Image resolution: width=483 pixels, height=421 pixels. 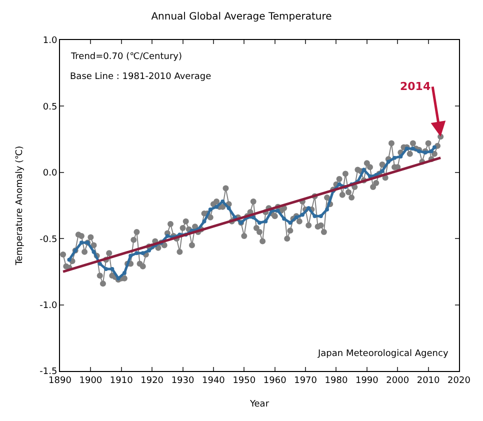 I want to click on y-axis-title: Temperature Anomaly (℃), so click(x=19, y=206).